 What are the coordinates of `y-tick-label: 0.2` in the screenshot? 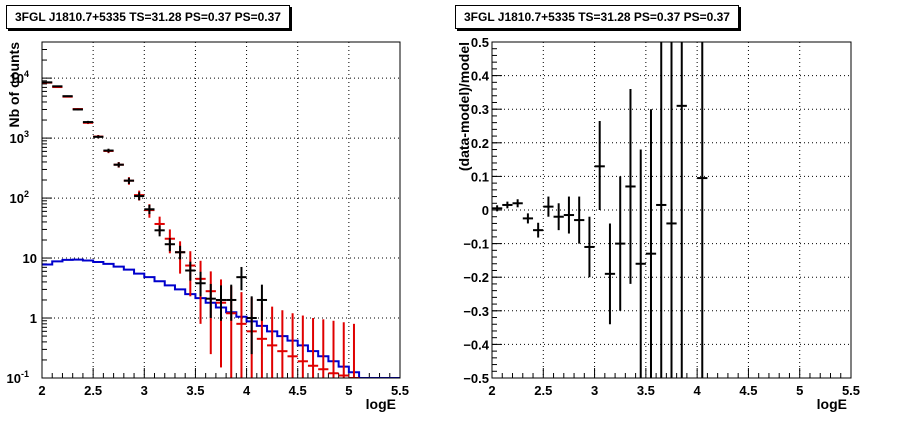 It's located at (480, 143).